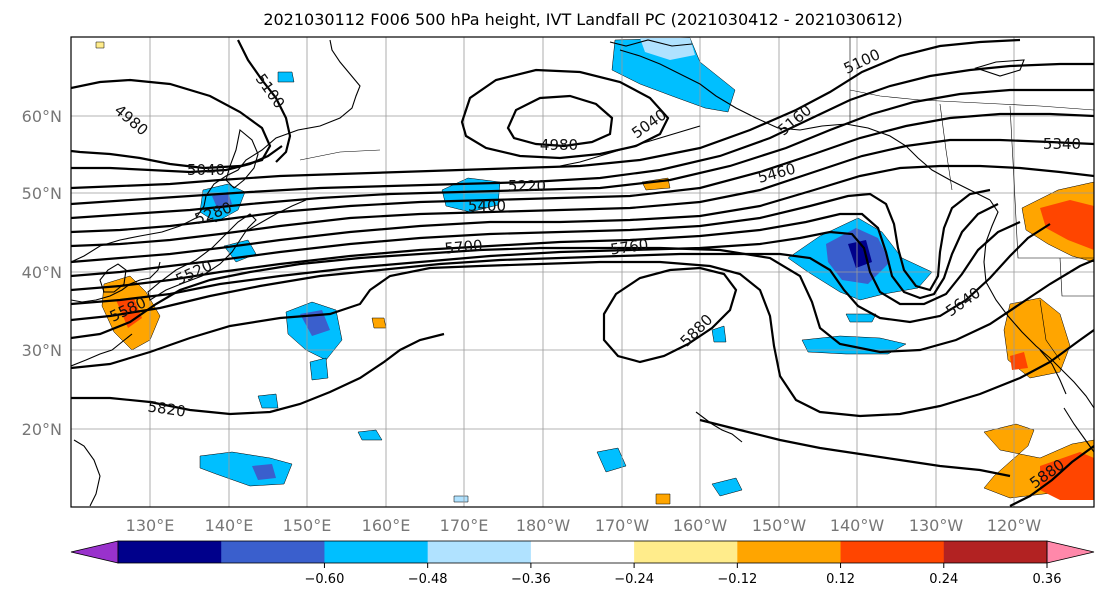 The image size is (1105, 601). Describe the element at coordinates (1047, 579) in the screenshot. I see `colorbar-tick-label: 0.36` at that location.